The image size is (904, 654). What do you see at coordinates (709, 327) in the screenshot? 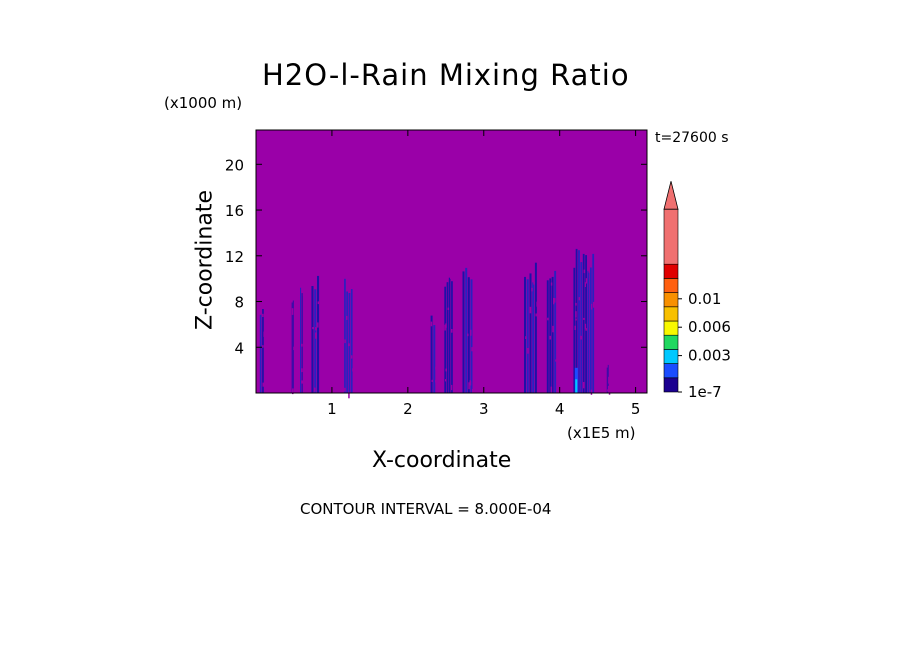
I see `colorbar-label: 0.006` at bounding box center [709, 327].